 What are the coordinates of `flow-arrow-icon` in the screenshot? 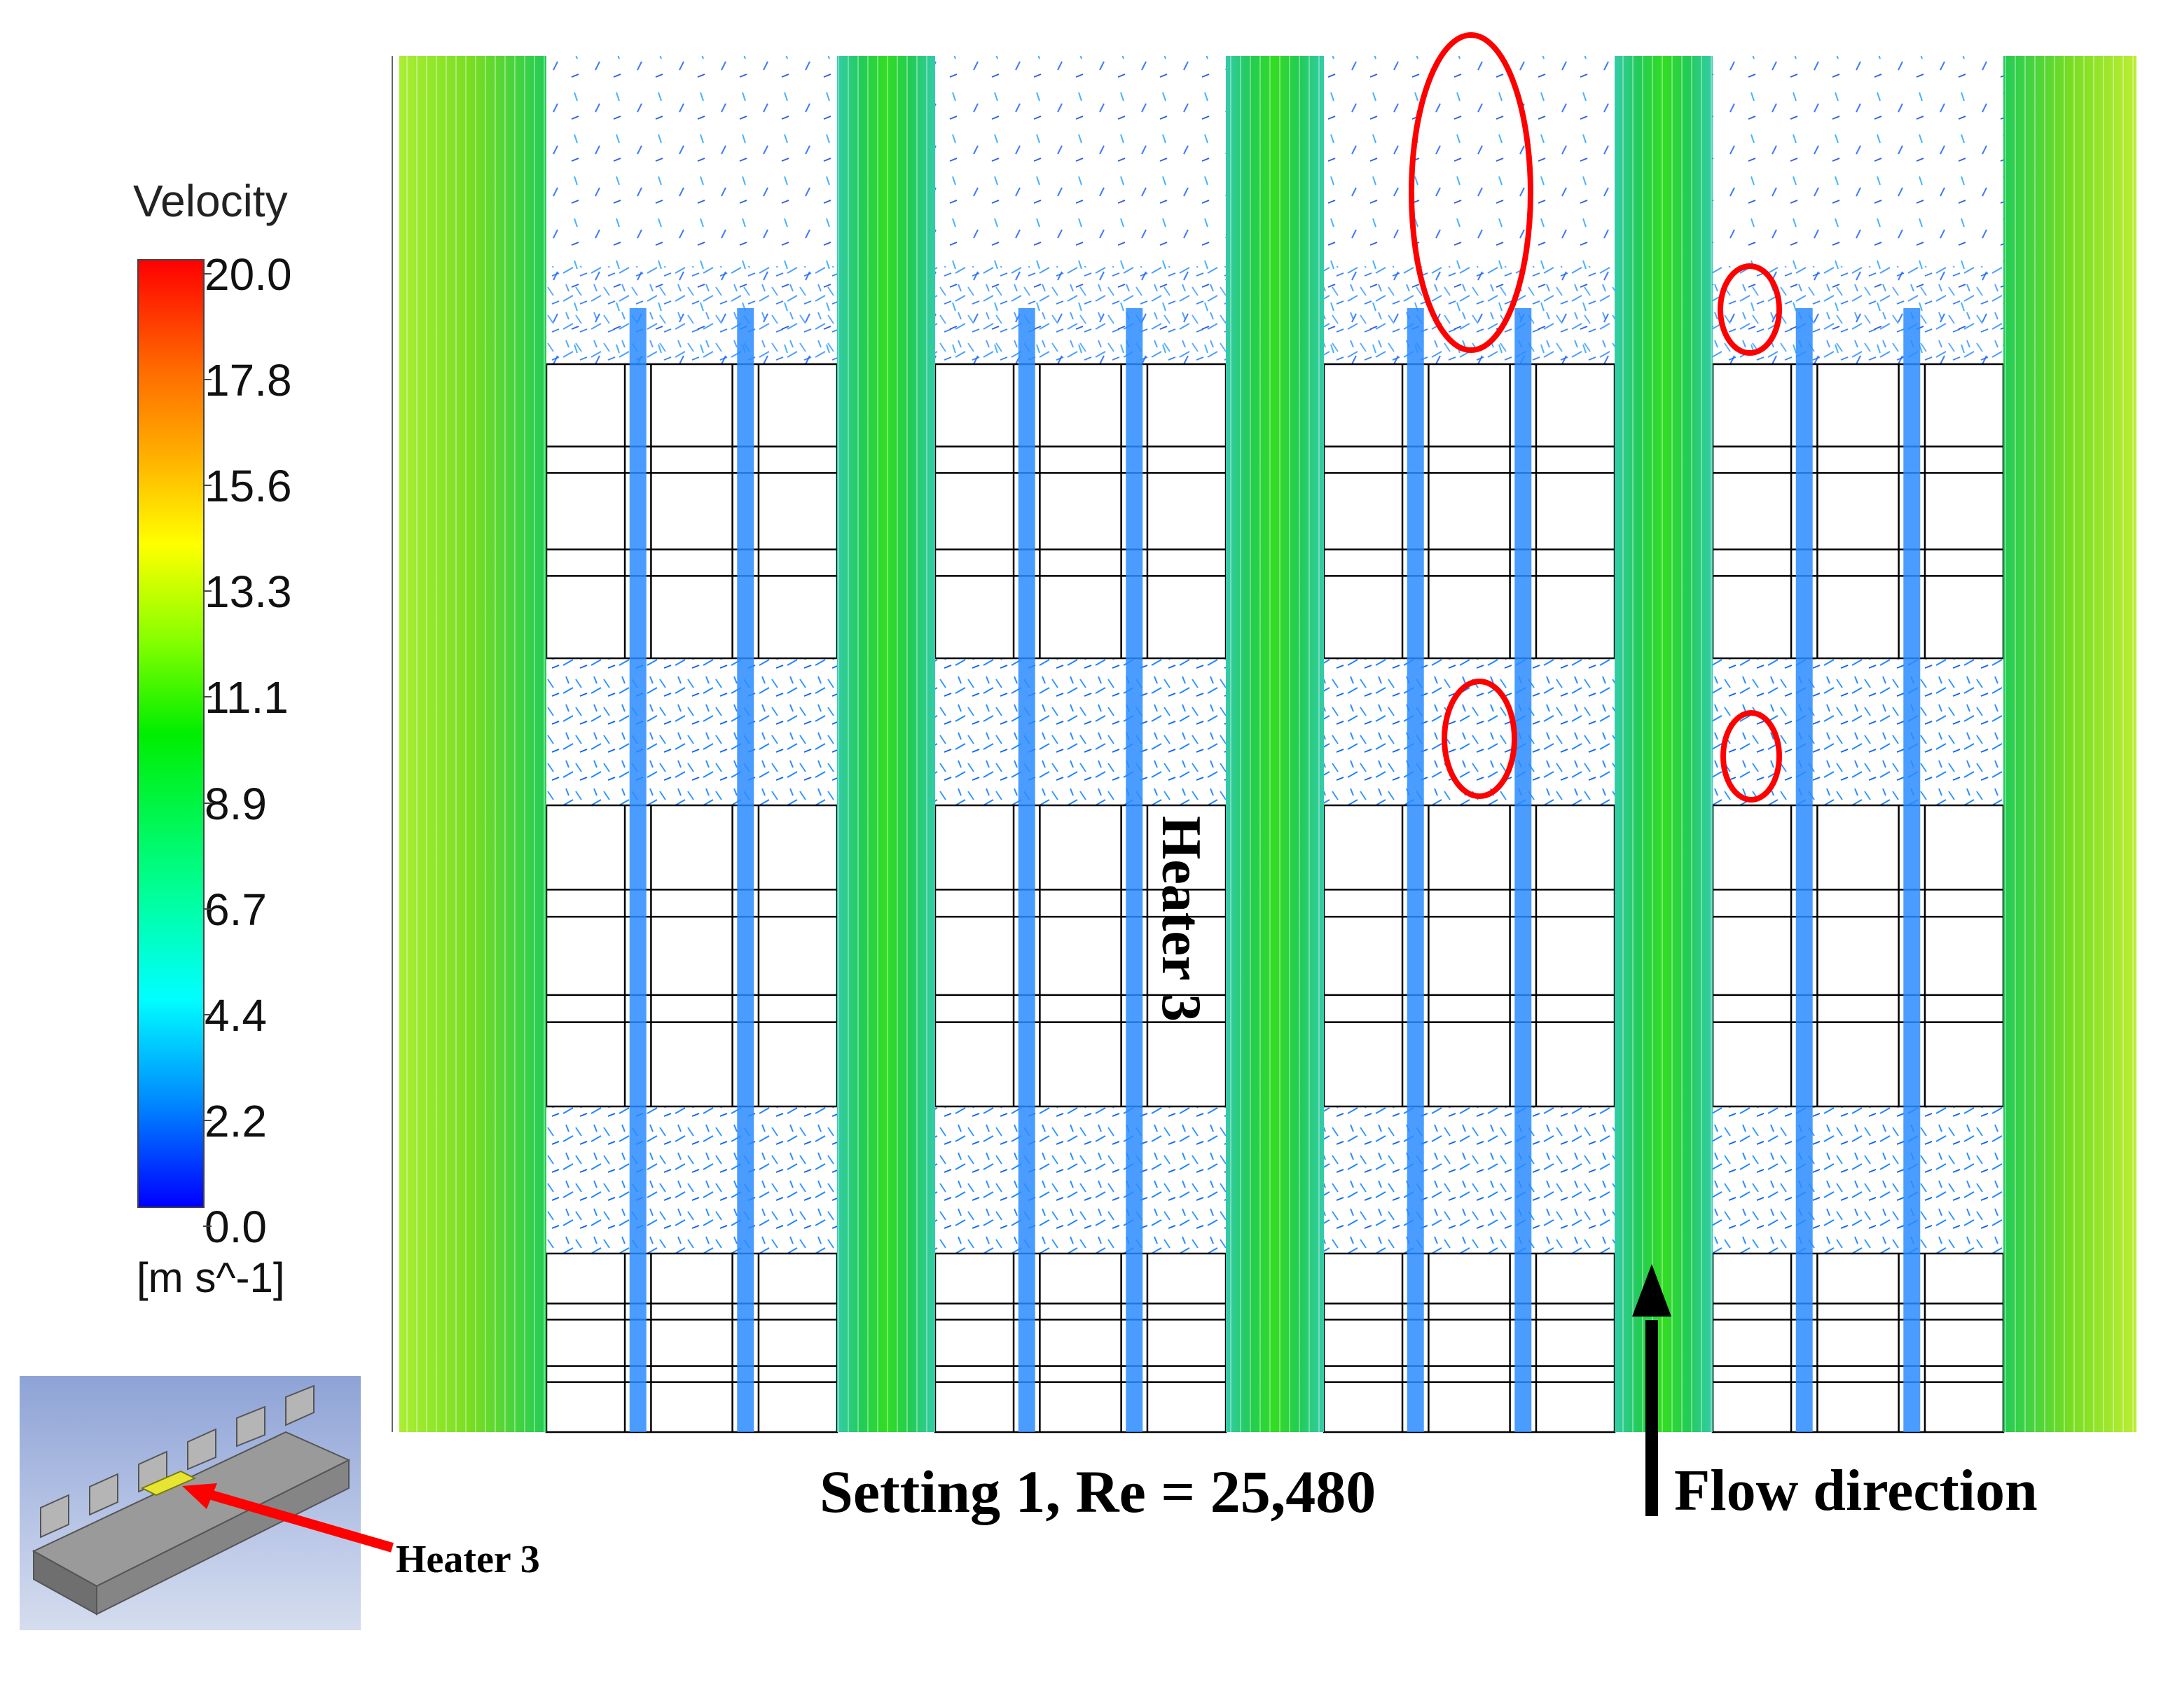 It's located at (1652, 1290).